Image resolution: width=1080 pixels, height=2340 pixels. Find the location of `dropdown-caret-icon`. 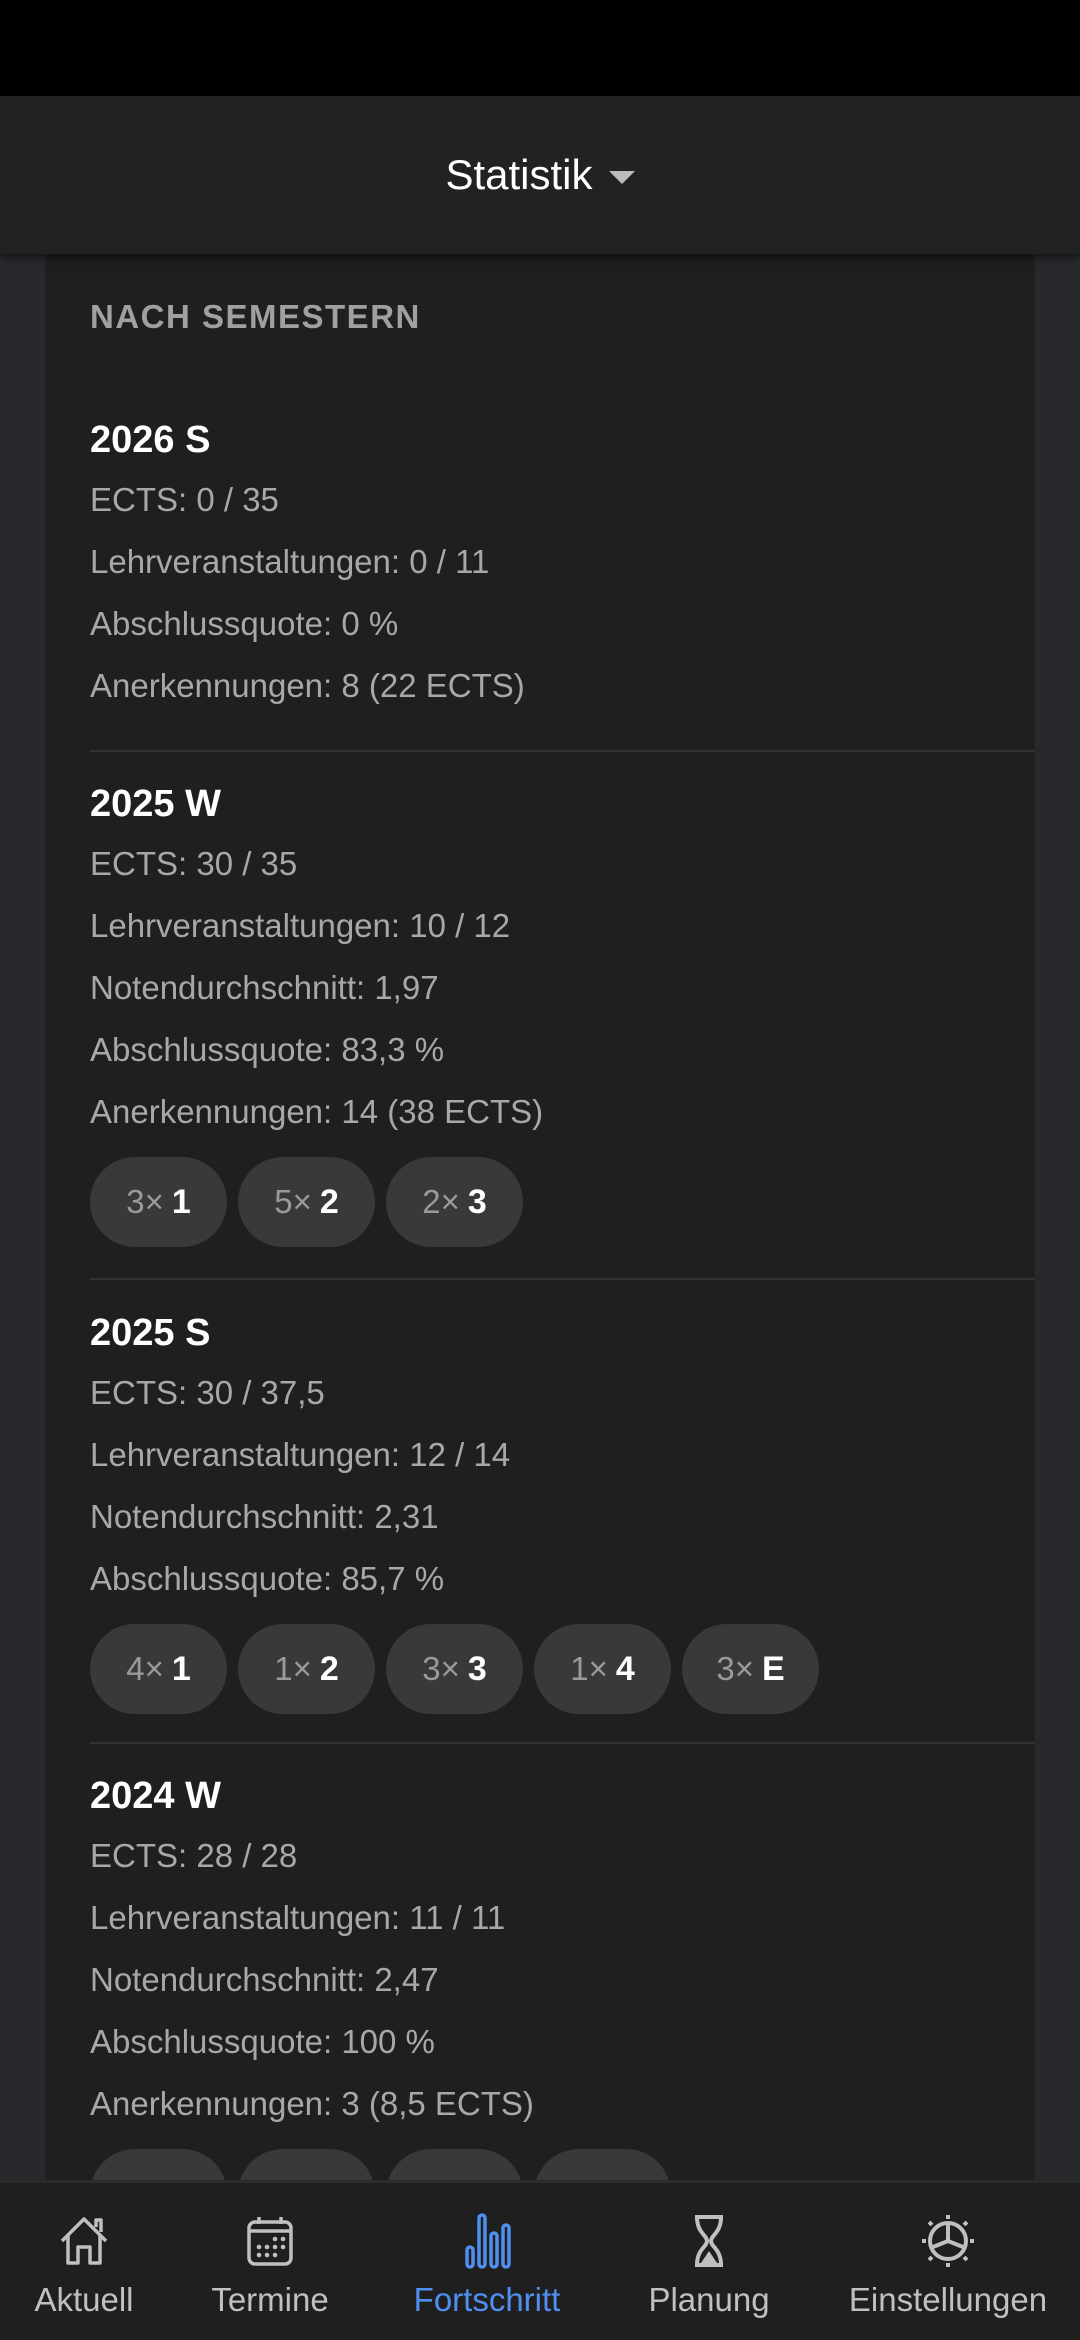

dropdown-caret-icon is located at coordinates (621, 177).